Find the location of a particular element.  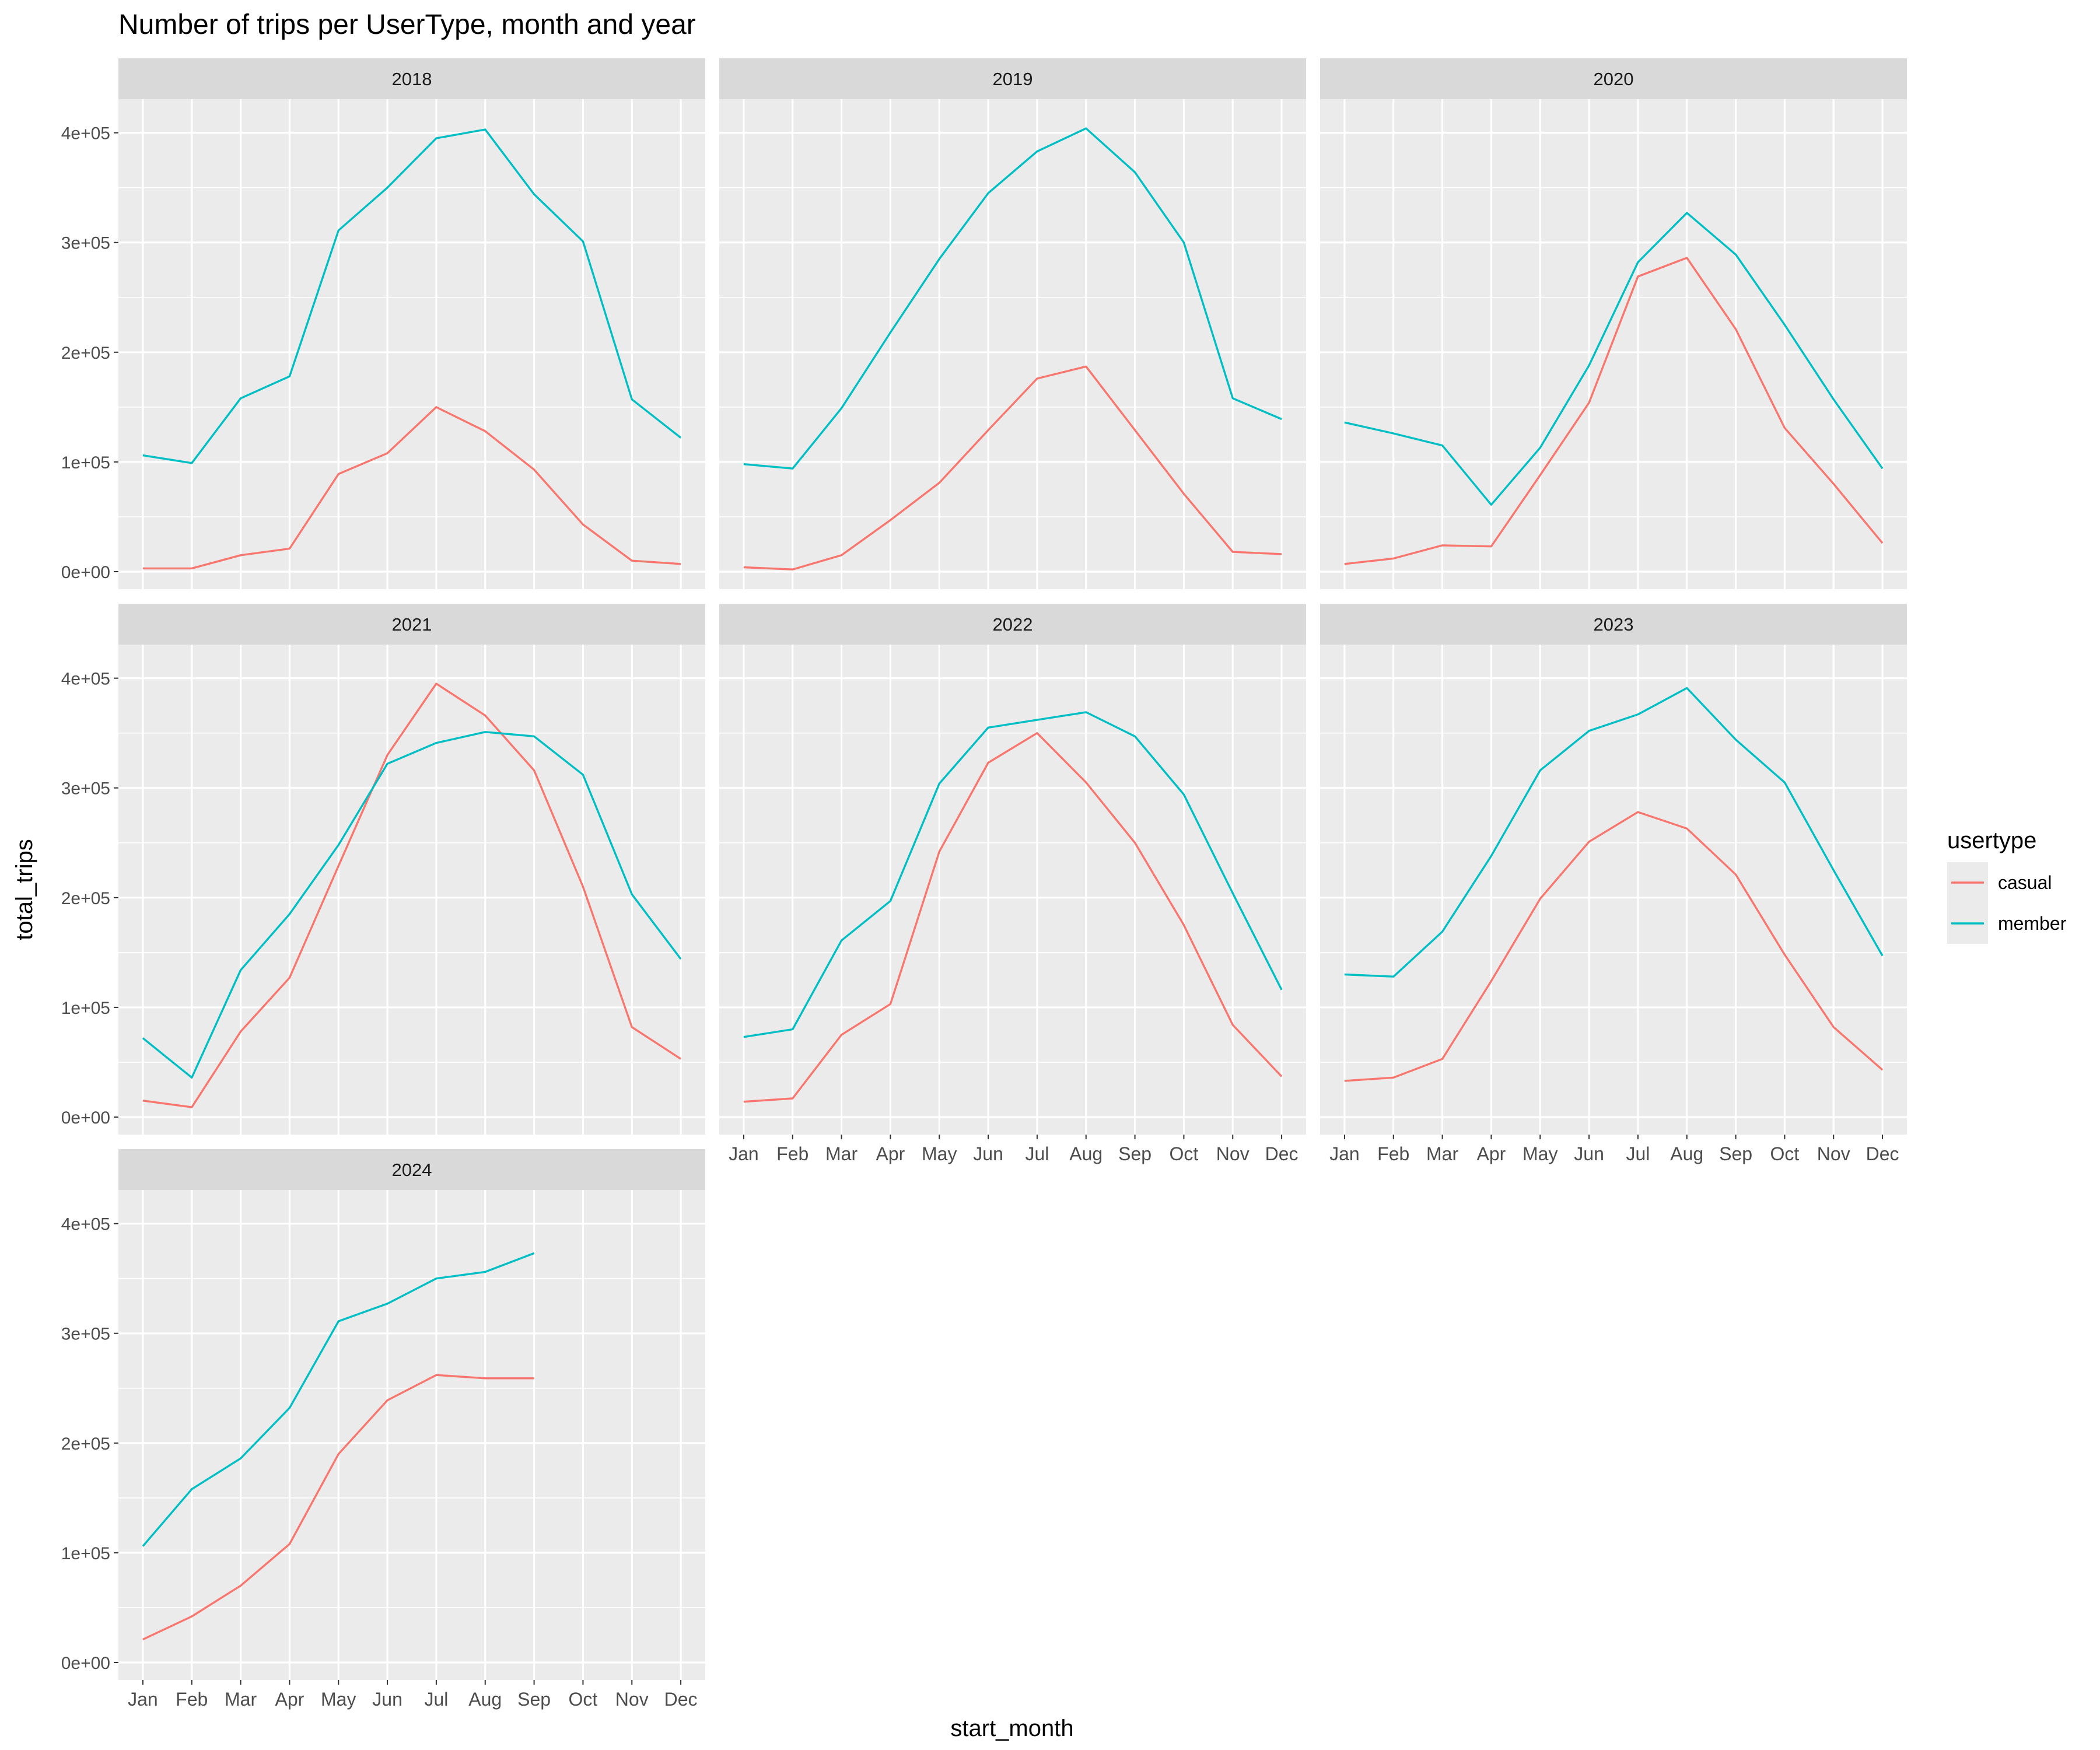

facet-2022: 2022 Jan Feb Mar Apr May Jun Jul Aug Sep Oct Nov Dec is located at coordinates (1012, 884).